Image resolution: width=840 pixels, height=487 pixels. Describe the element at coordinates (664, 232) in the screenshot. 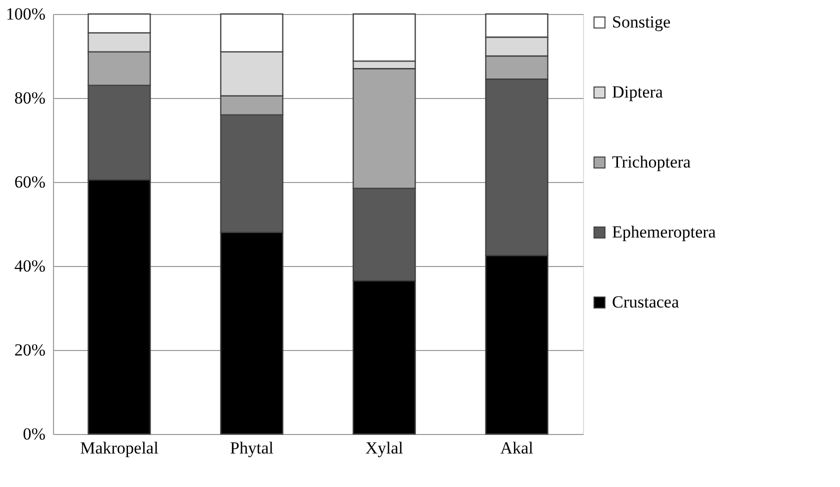

I see `legend-label: Ephemeroptera` at that location.